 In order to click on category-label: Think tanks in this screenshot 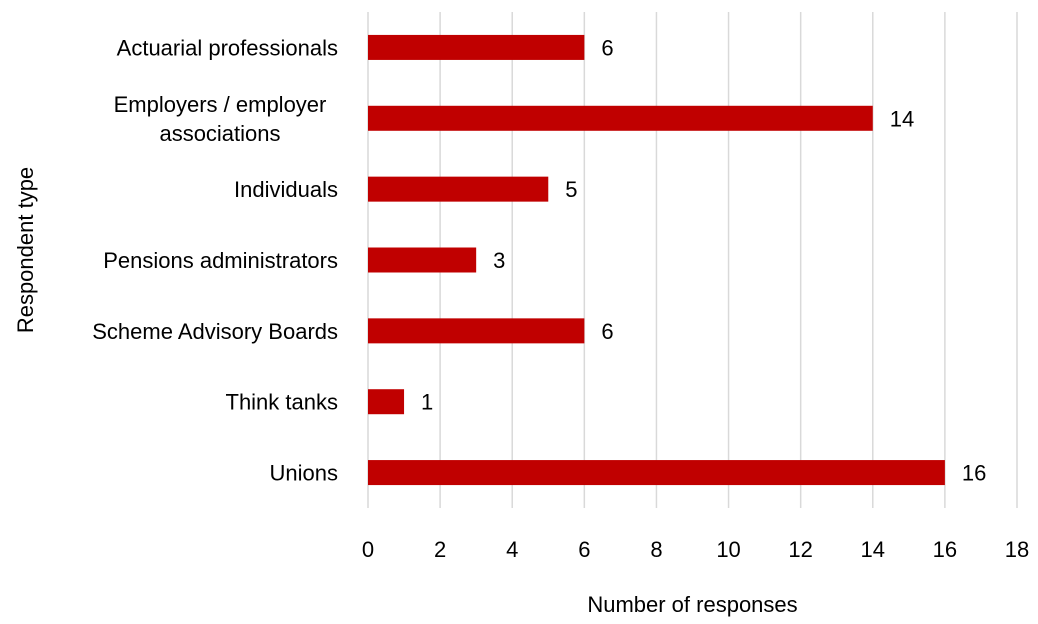, I will do `click(282, 402)`.